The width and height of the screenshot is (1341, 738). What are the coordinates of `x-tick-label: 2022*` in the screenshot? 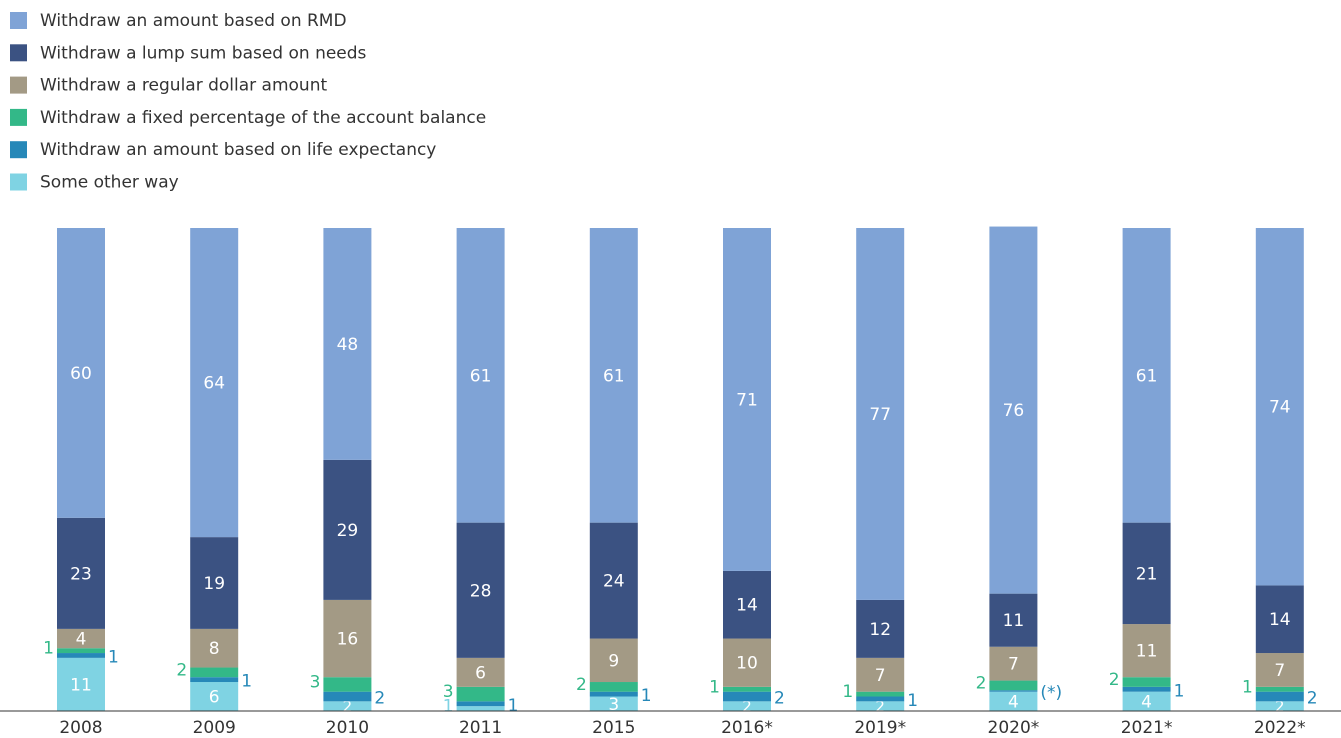 It's located at (1280, 728).